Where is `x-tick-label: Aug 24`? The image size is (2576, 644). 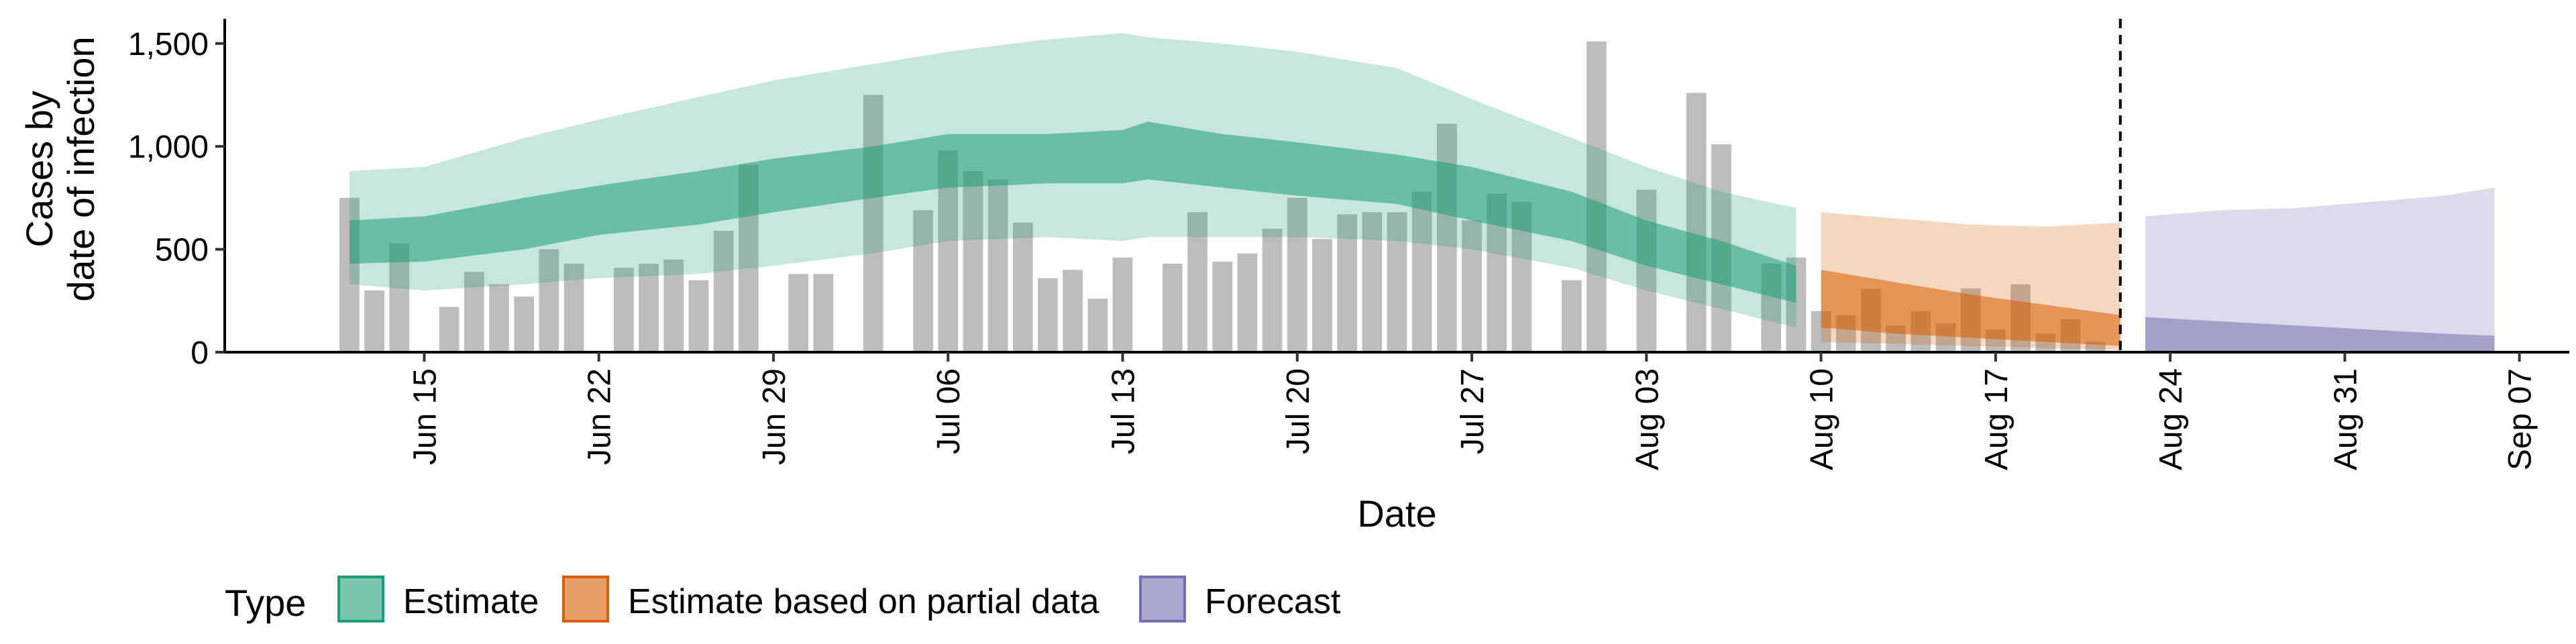
x-tick-label: Aug 24 is located at coordinates (2171, 419).